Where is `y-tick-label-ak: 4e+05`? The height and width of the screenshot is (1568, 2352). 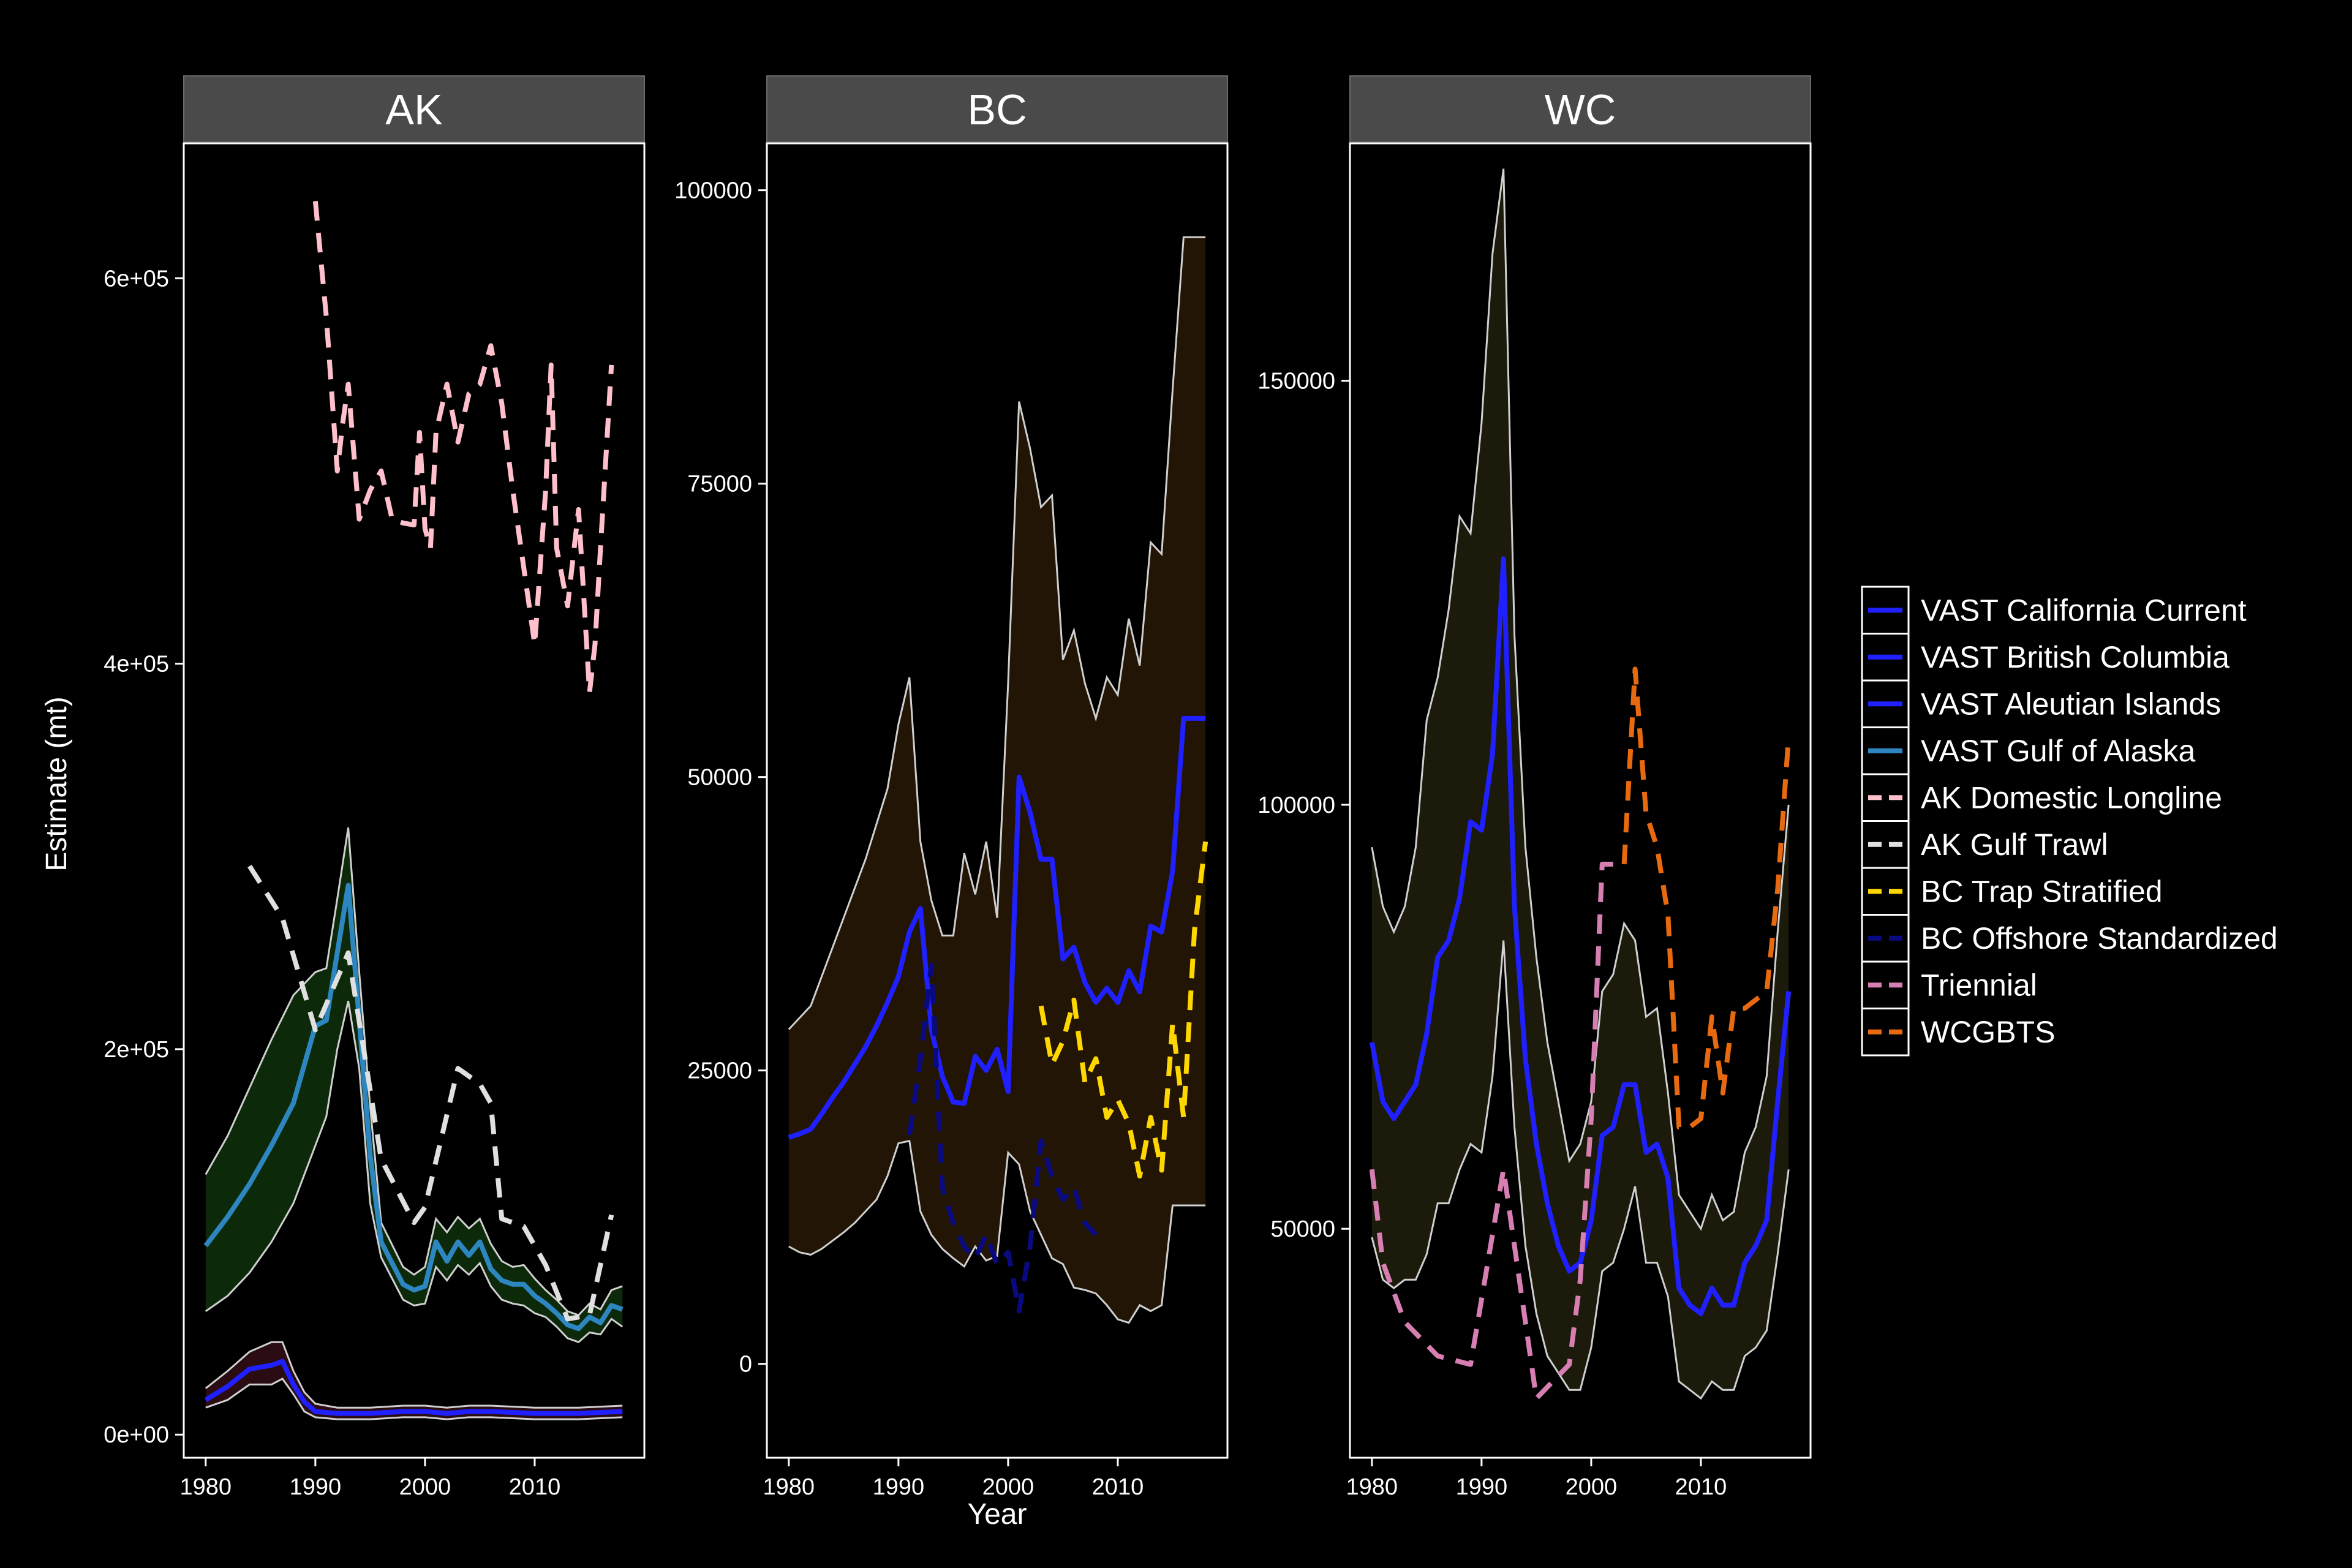 y-tick-label-ak: 4e+05 is located at coordinates (136, 665).